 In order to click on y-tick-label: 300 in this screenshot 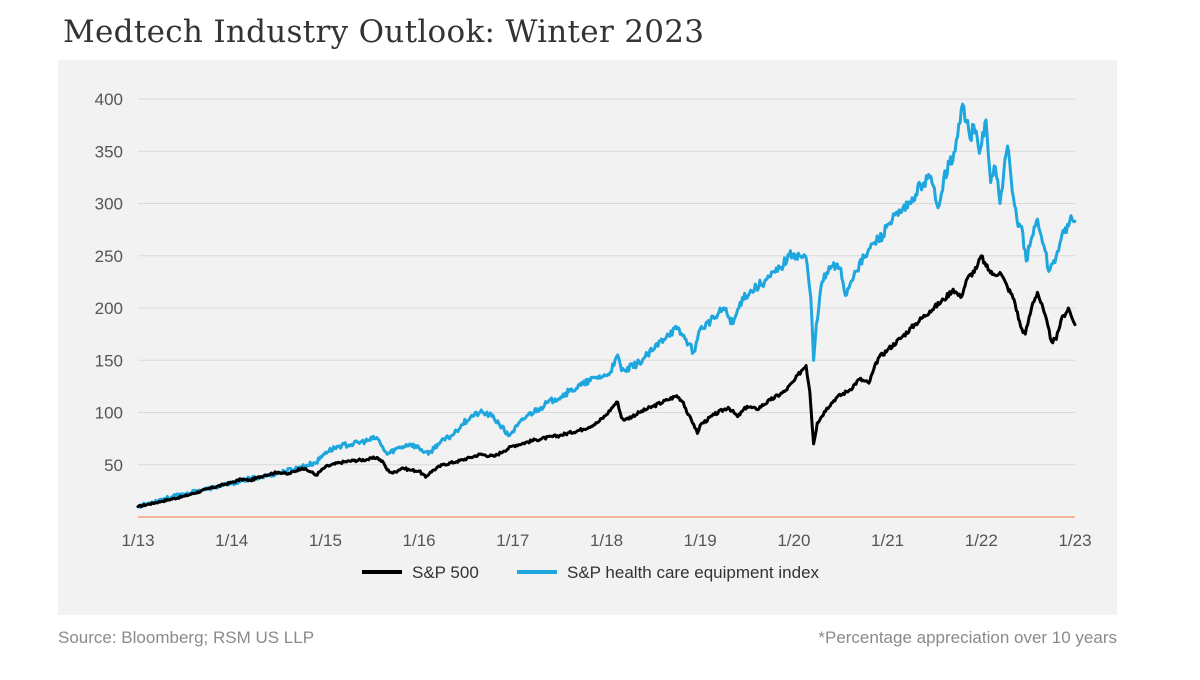, I will do `click(109, 204)`.